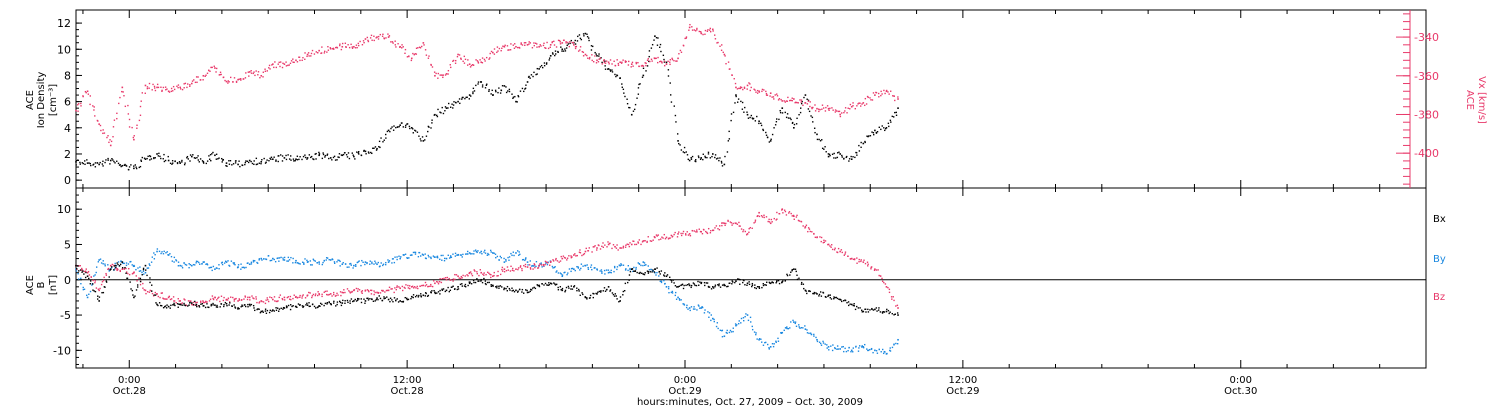 Image resolution: width=1500 pixels, height=414 pixels. I want to click on vx-point, so click(631, 64).